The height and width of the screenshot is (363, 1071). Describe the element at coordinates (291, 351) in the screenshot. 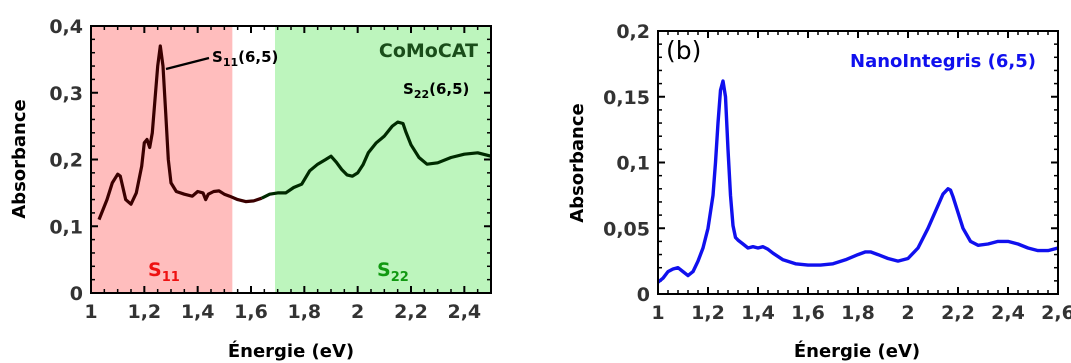

I see `panel-a-x-axis-title: Énergie (eV)` at that location.